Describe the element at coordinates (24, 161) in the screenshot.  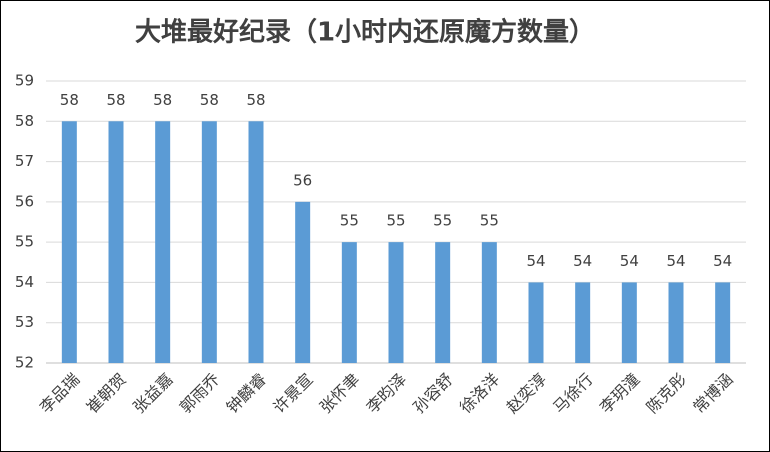
I see `y-tick-label: 57` at that location.